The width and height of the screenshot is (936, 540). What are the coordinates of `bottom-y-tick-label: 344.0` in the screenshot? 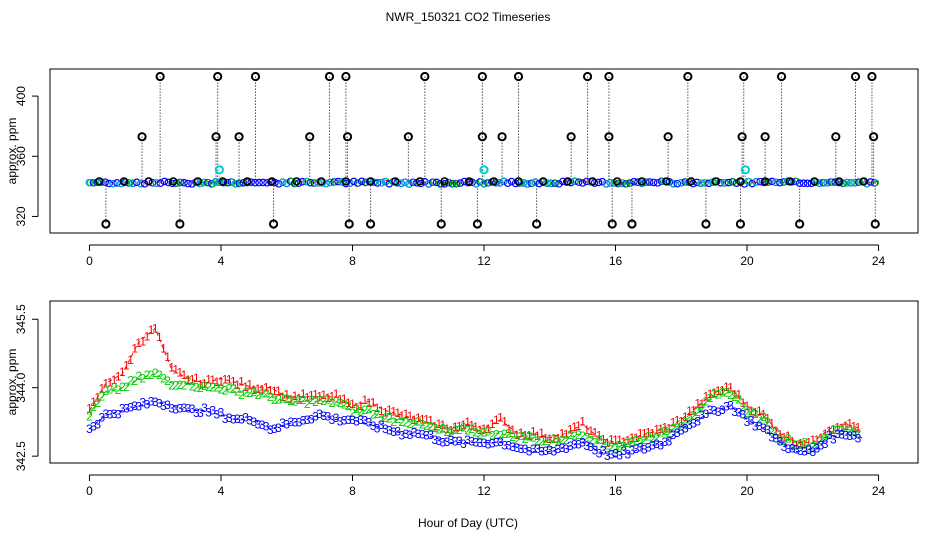 It's located at (21, 387).